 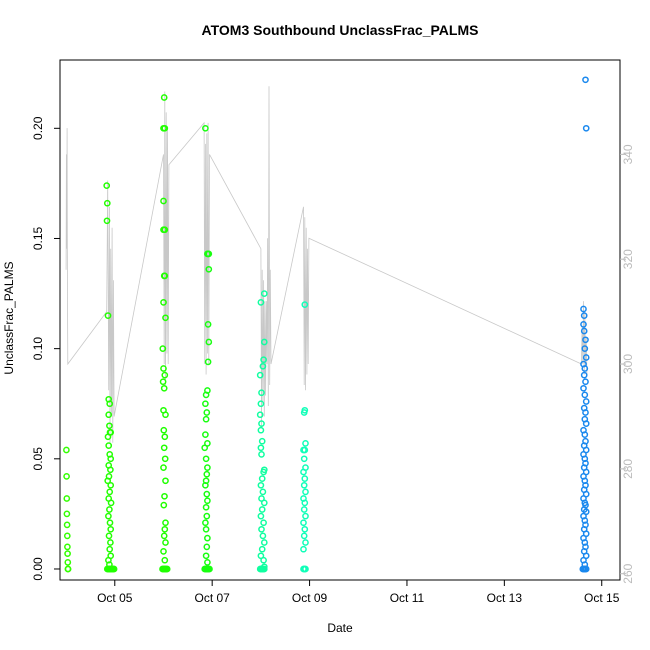 What do you see at coordinates (628, 154) in the screenshot?
I see `y2-tick-label: 340` at bounding box center [628, 154].